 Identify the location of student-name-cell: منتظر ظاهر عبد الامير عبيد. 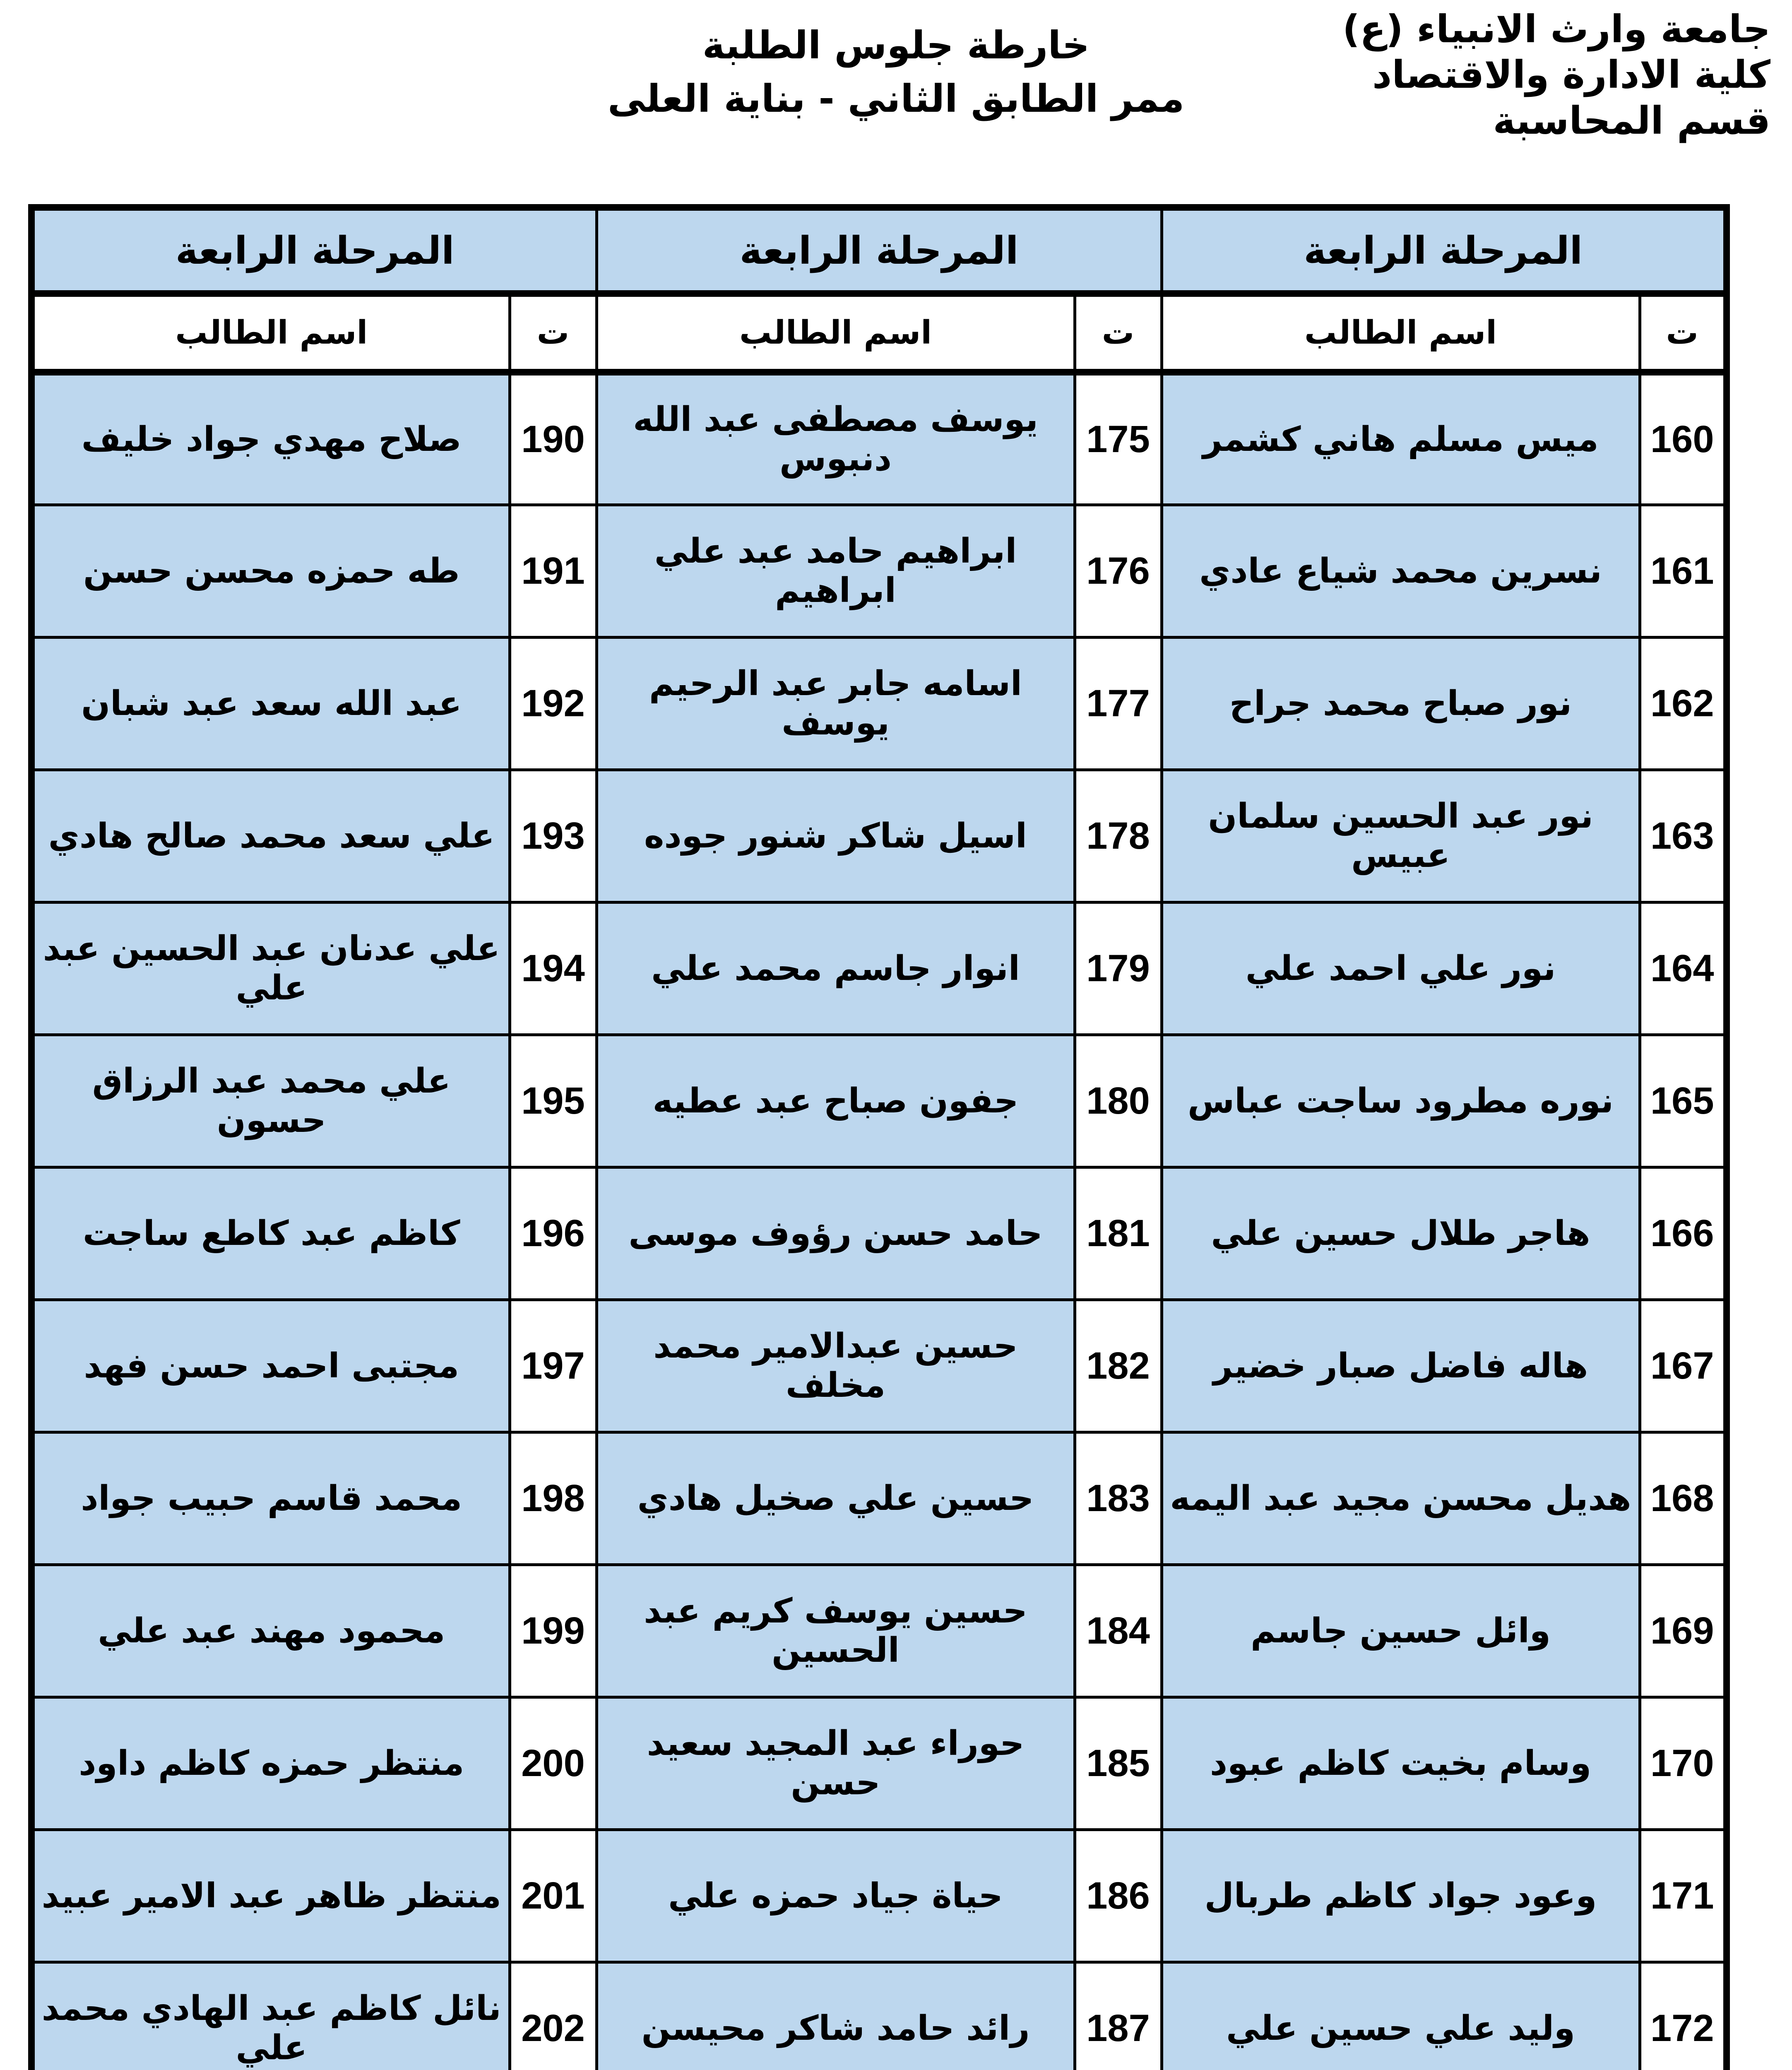
(270, 1896).